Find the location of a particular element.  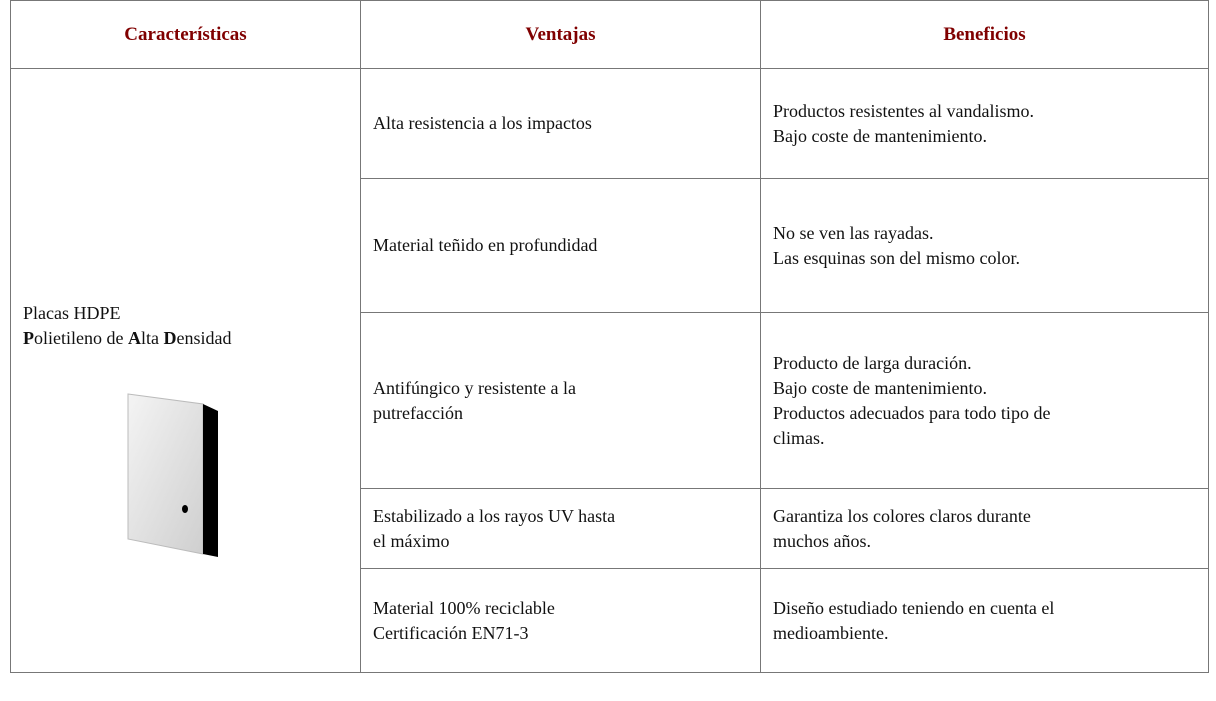

cell-line: Producto de larga duración. is located at coordinates (872, 362).